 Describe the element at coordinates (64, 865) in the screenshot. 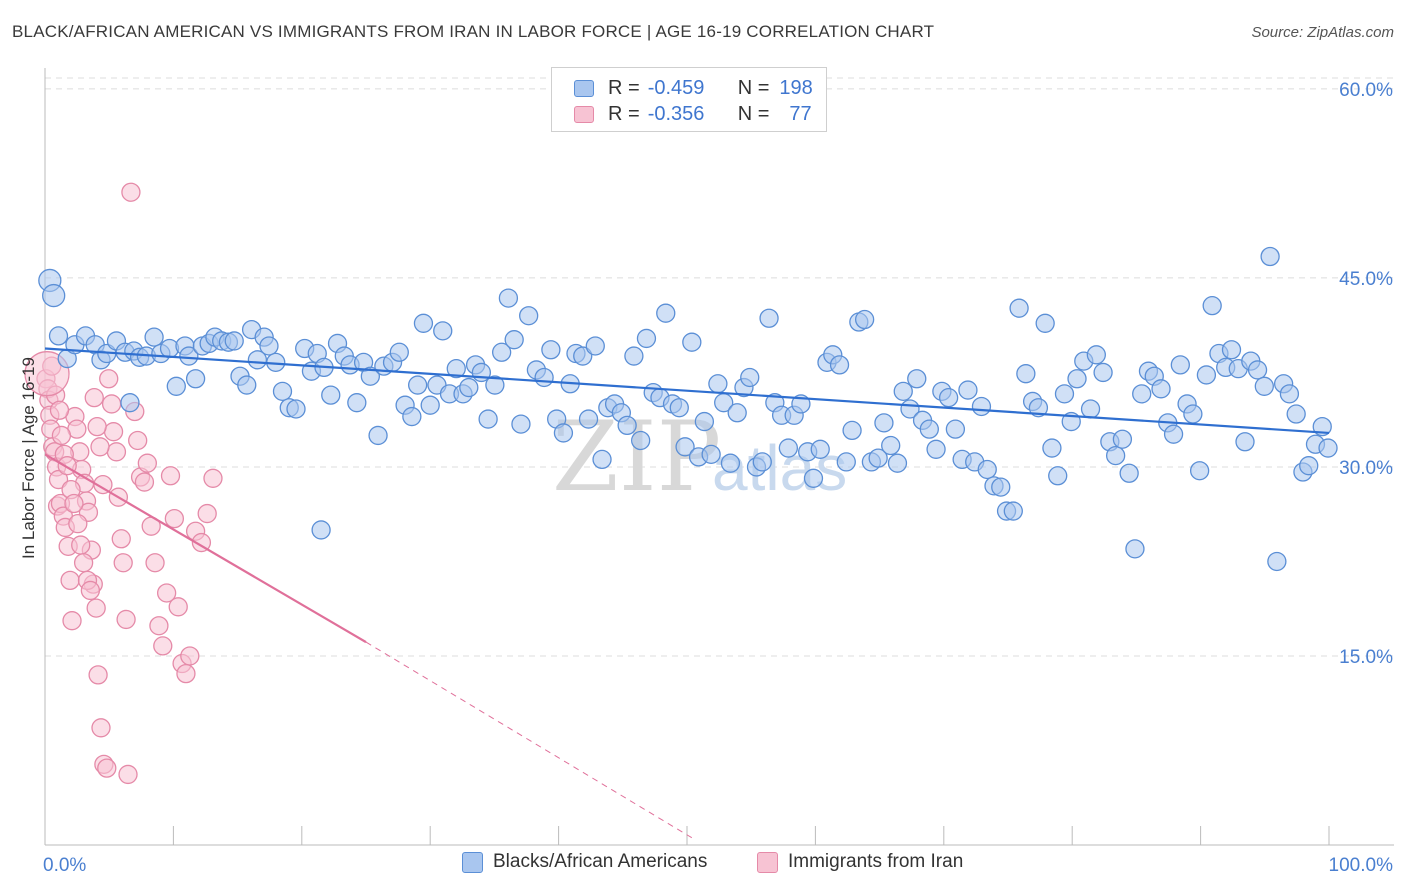

I see `x-tick-label: 0.0%` at that location.